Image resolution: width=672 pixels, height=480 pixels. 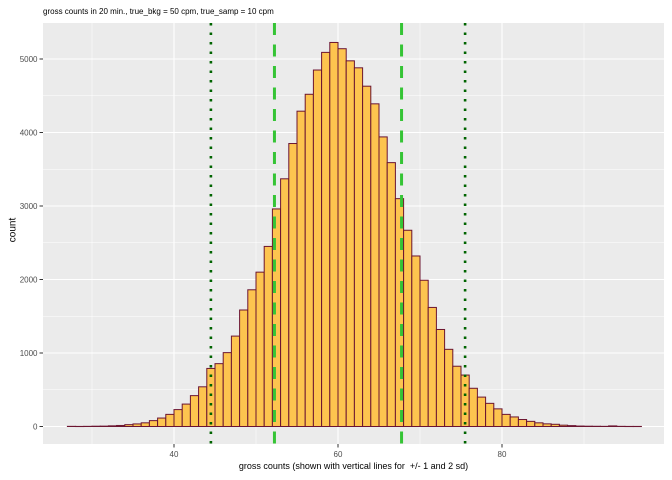 What do you see at coordinates (338, 454) in the screenshot?
I see `x-tick-label: 60` at bounding box center [338, 454].